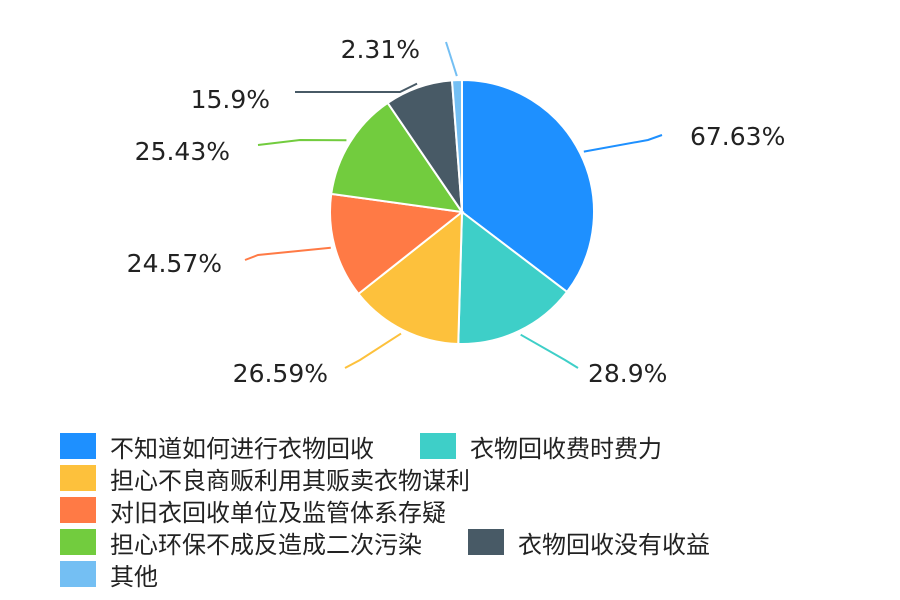 This screenshot has width=900, height=600. What do you see at coordinates (380, 49) in the screenshot?
I see `data-label: 2.31%` at bounding box center [380, 49].